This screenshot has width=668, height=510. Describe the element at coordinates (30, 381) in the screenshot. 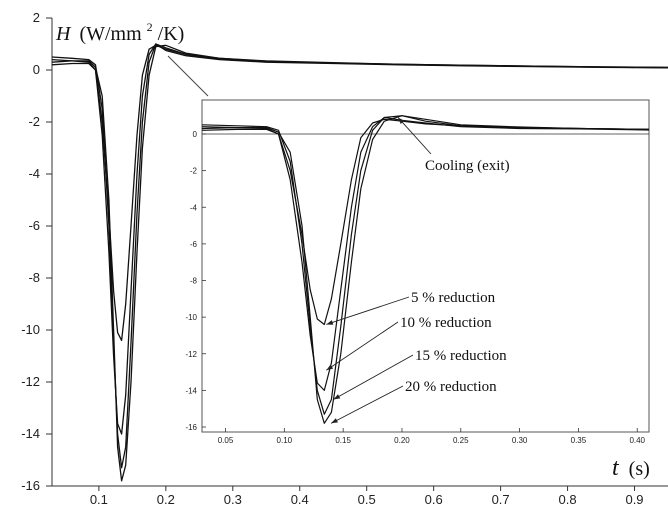

I see `main-y-tick-label: -12` at that location.